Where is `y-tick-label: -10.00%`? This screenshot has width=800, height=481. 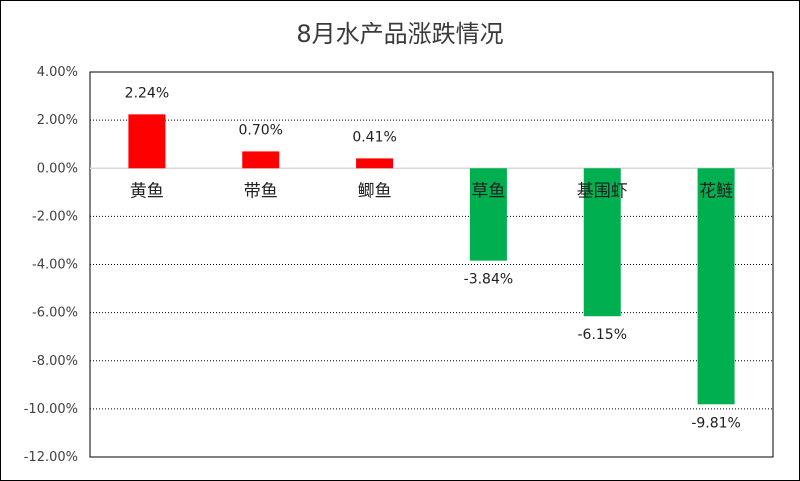 y-tick-label: -10.00% is located at coordinates (51, 409).